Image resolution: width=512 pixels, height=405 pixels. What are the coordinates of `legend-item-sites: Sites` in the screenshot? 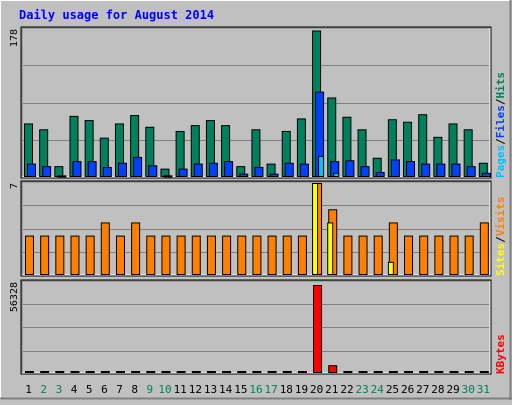 It's located at (500, 259).